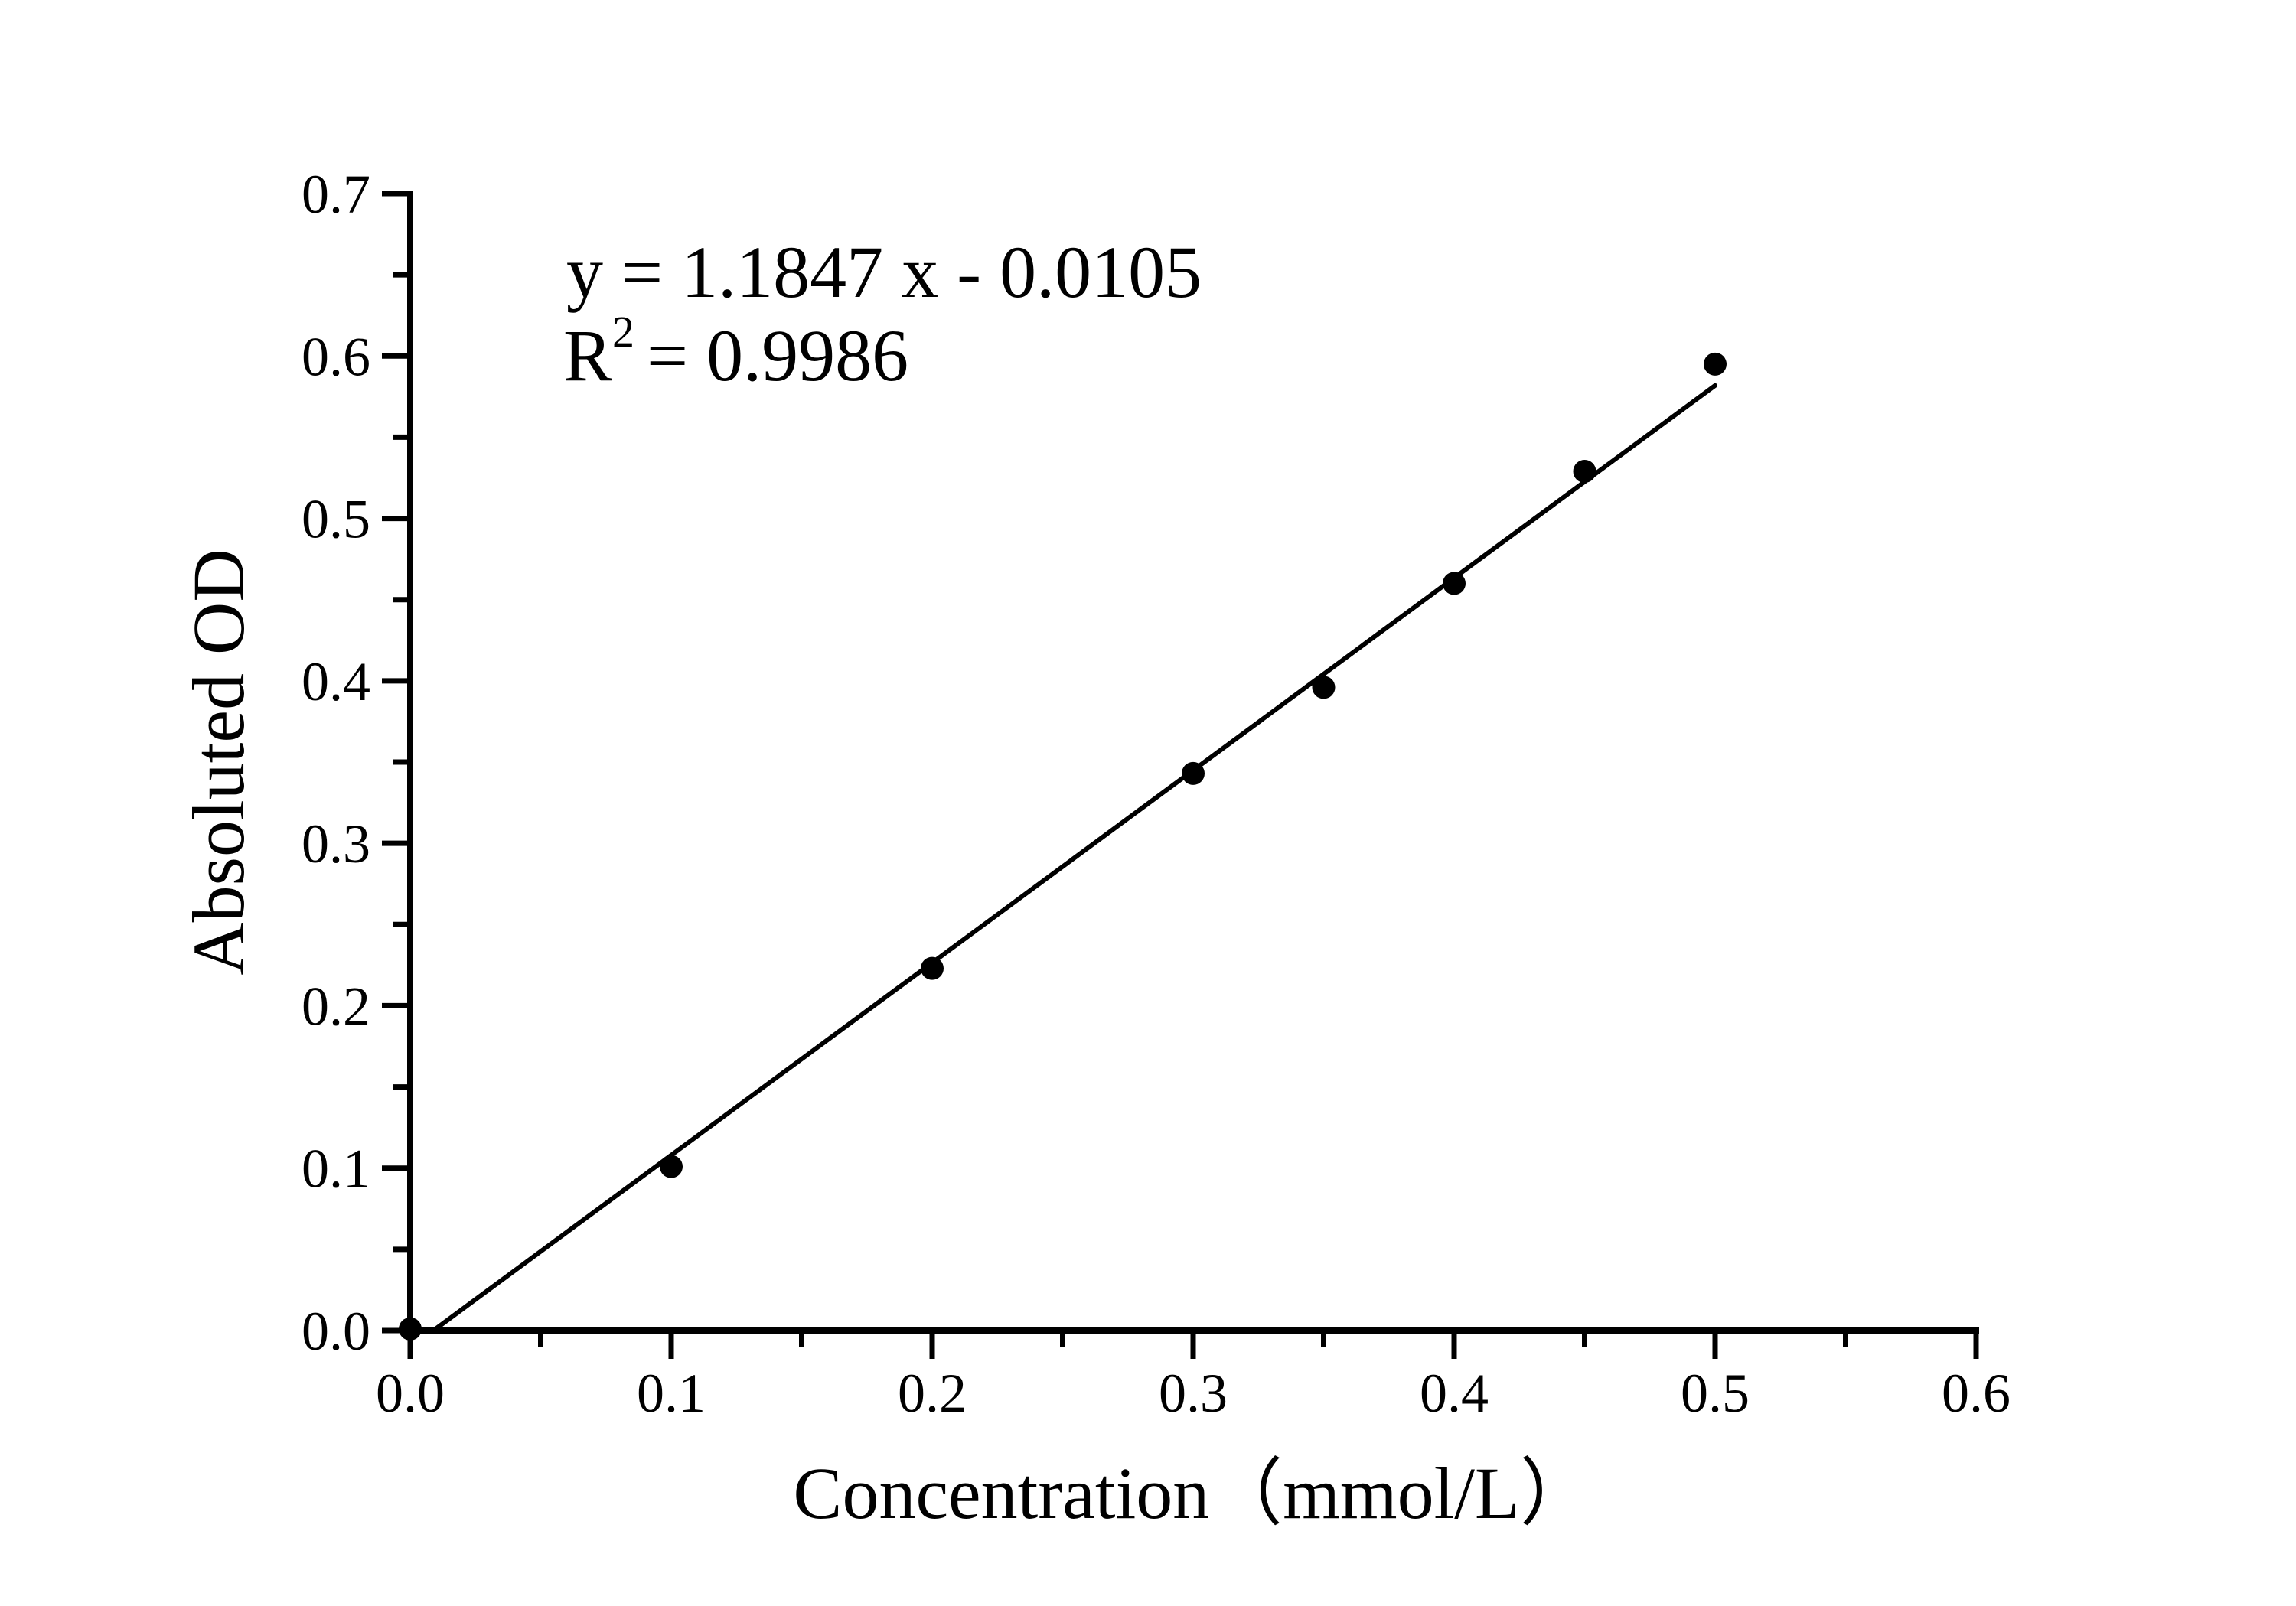  What do you see at coordinates (410, 1393) in the screenshot?
I see `x-tick-label: 0.0` at bounding box center [410, 1393].